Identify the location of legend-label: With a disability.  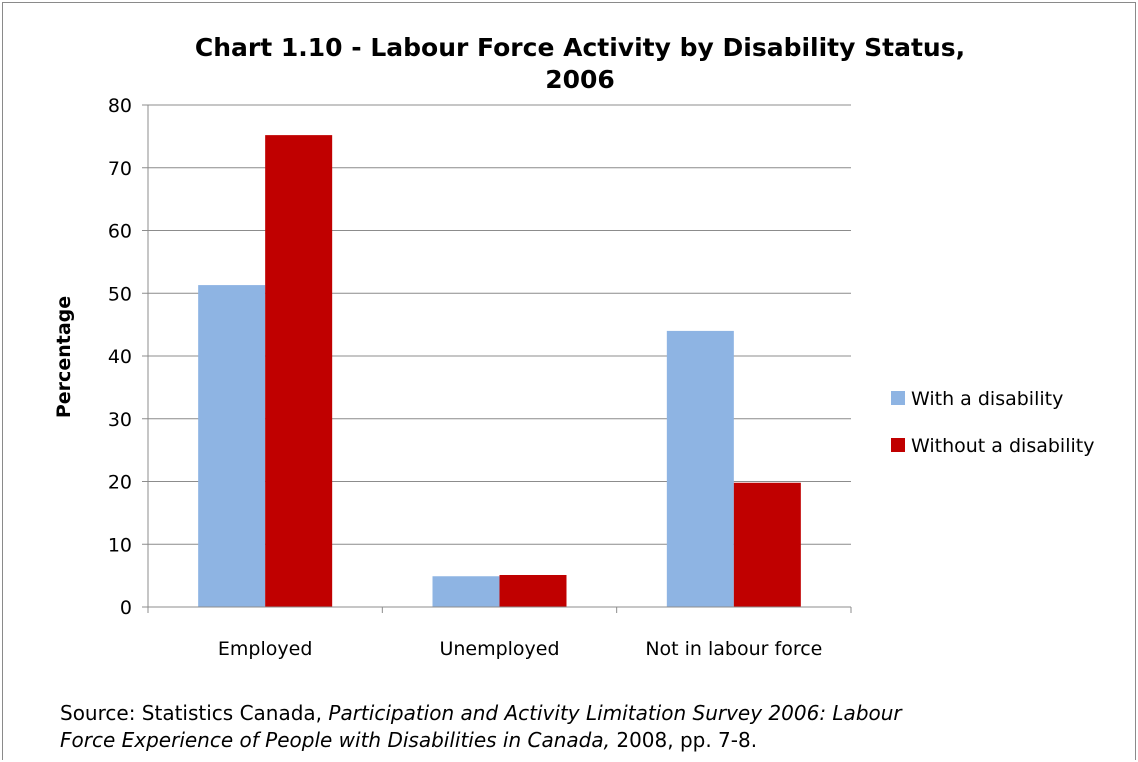
(987, 399).